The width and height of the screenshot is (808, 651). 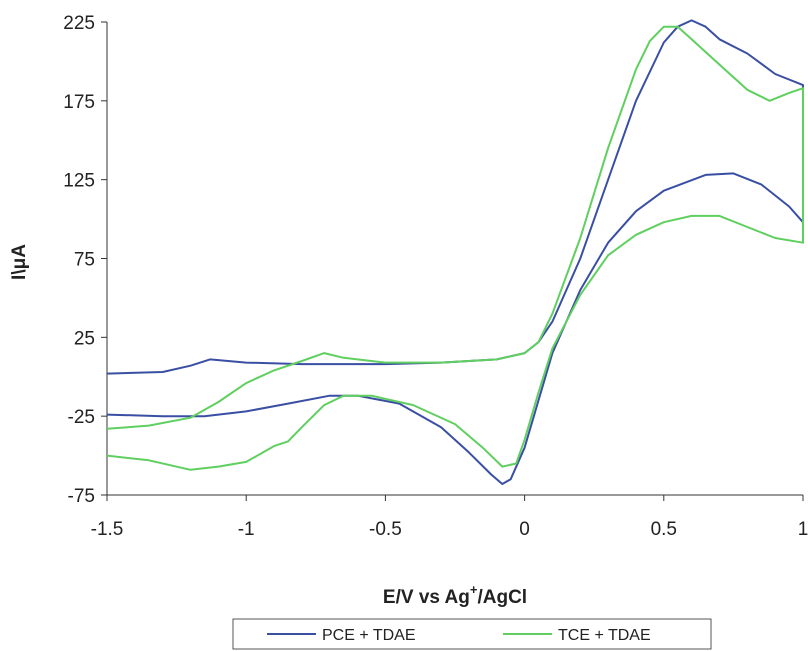 I want to click on x-tick-label: 0, so click(x=524, y=529).